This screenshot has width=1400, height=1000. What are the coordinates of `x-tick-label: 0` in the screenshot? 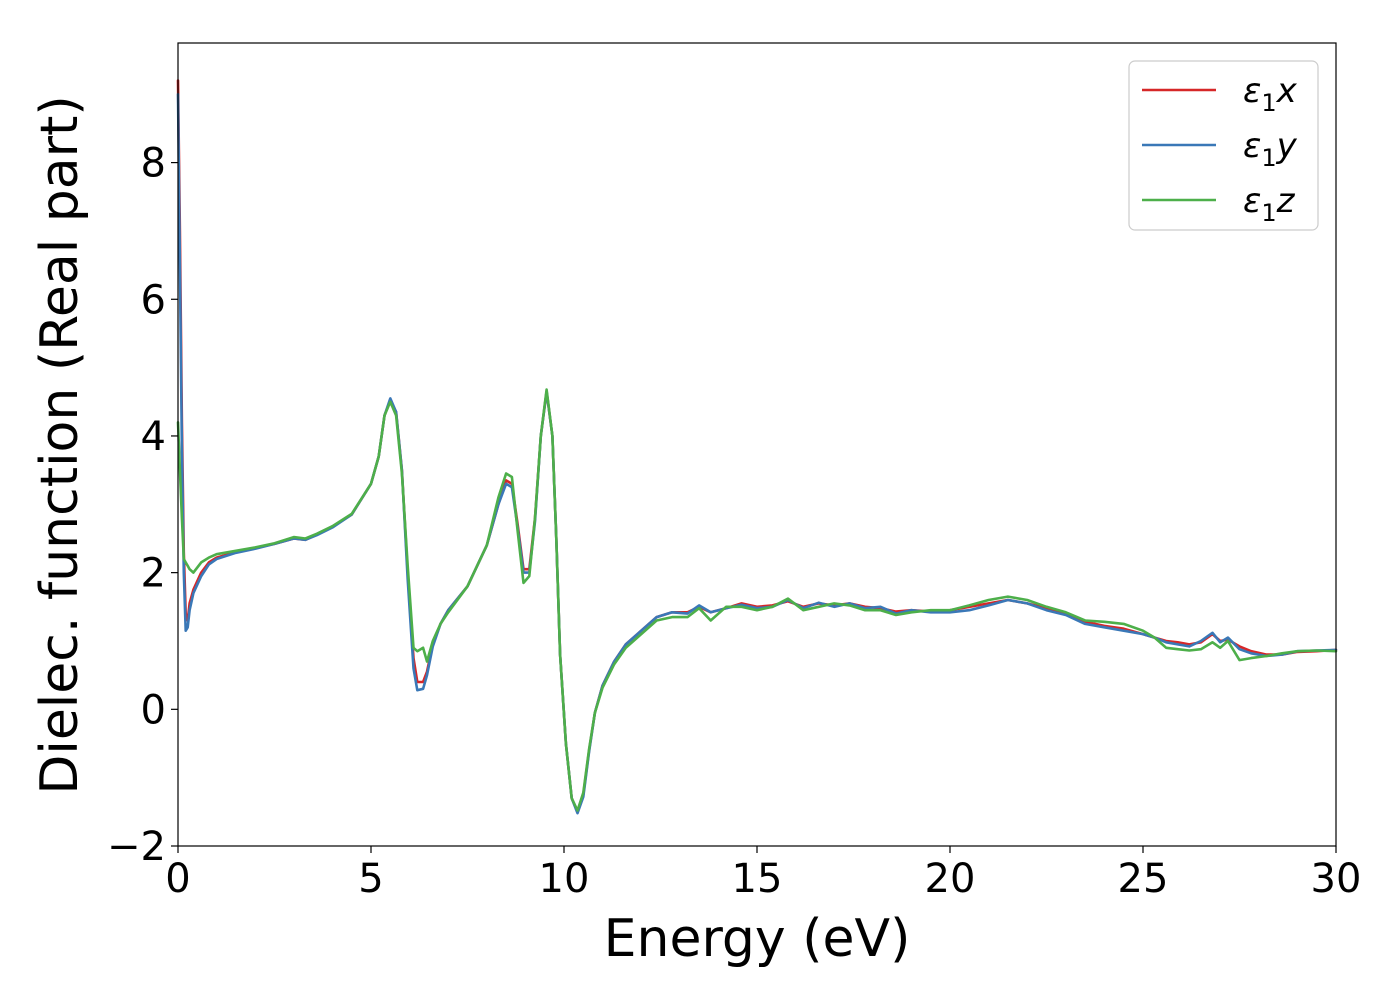 It's located at (177, 879).